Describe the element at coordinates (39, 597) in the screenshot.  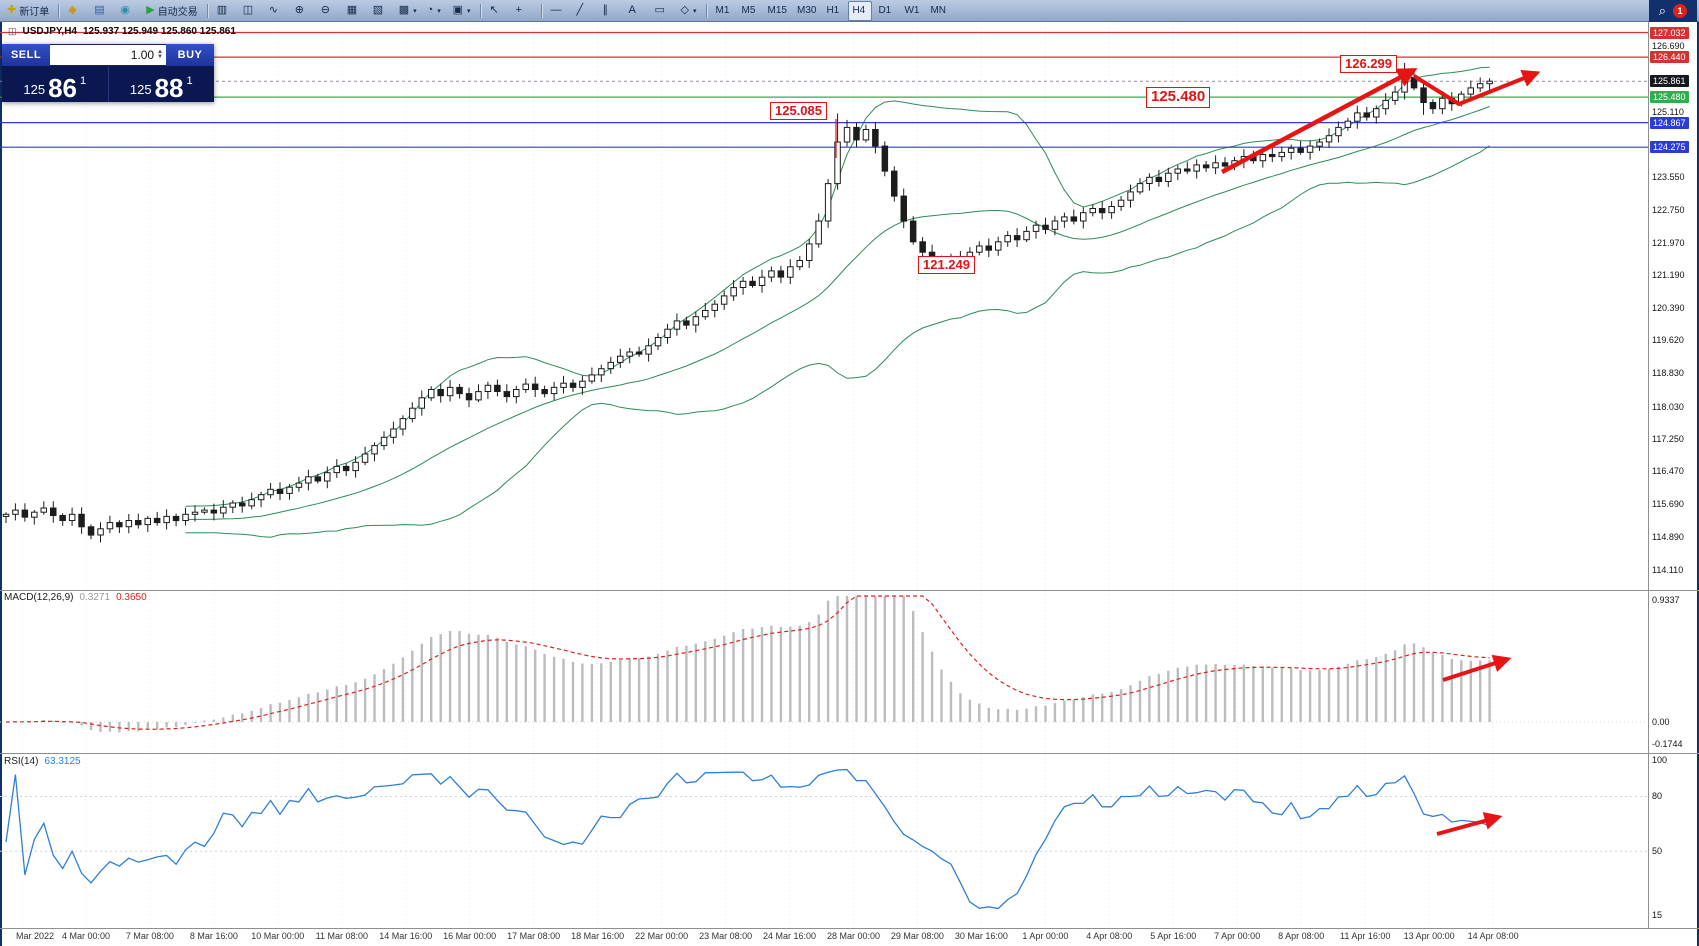
I see `macd-name: MACD(12,26,9)` at that location.